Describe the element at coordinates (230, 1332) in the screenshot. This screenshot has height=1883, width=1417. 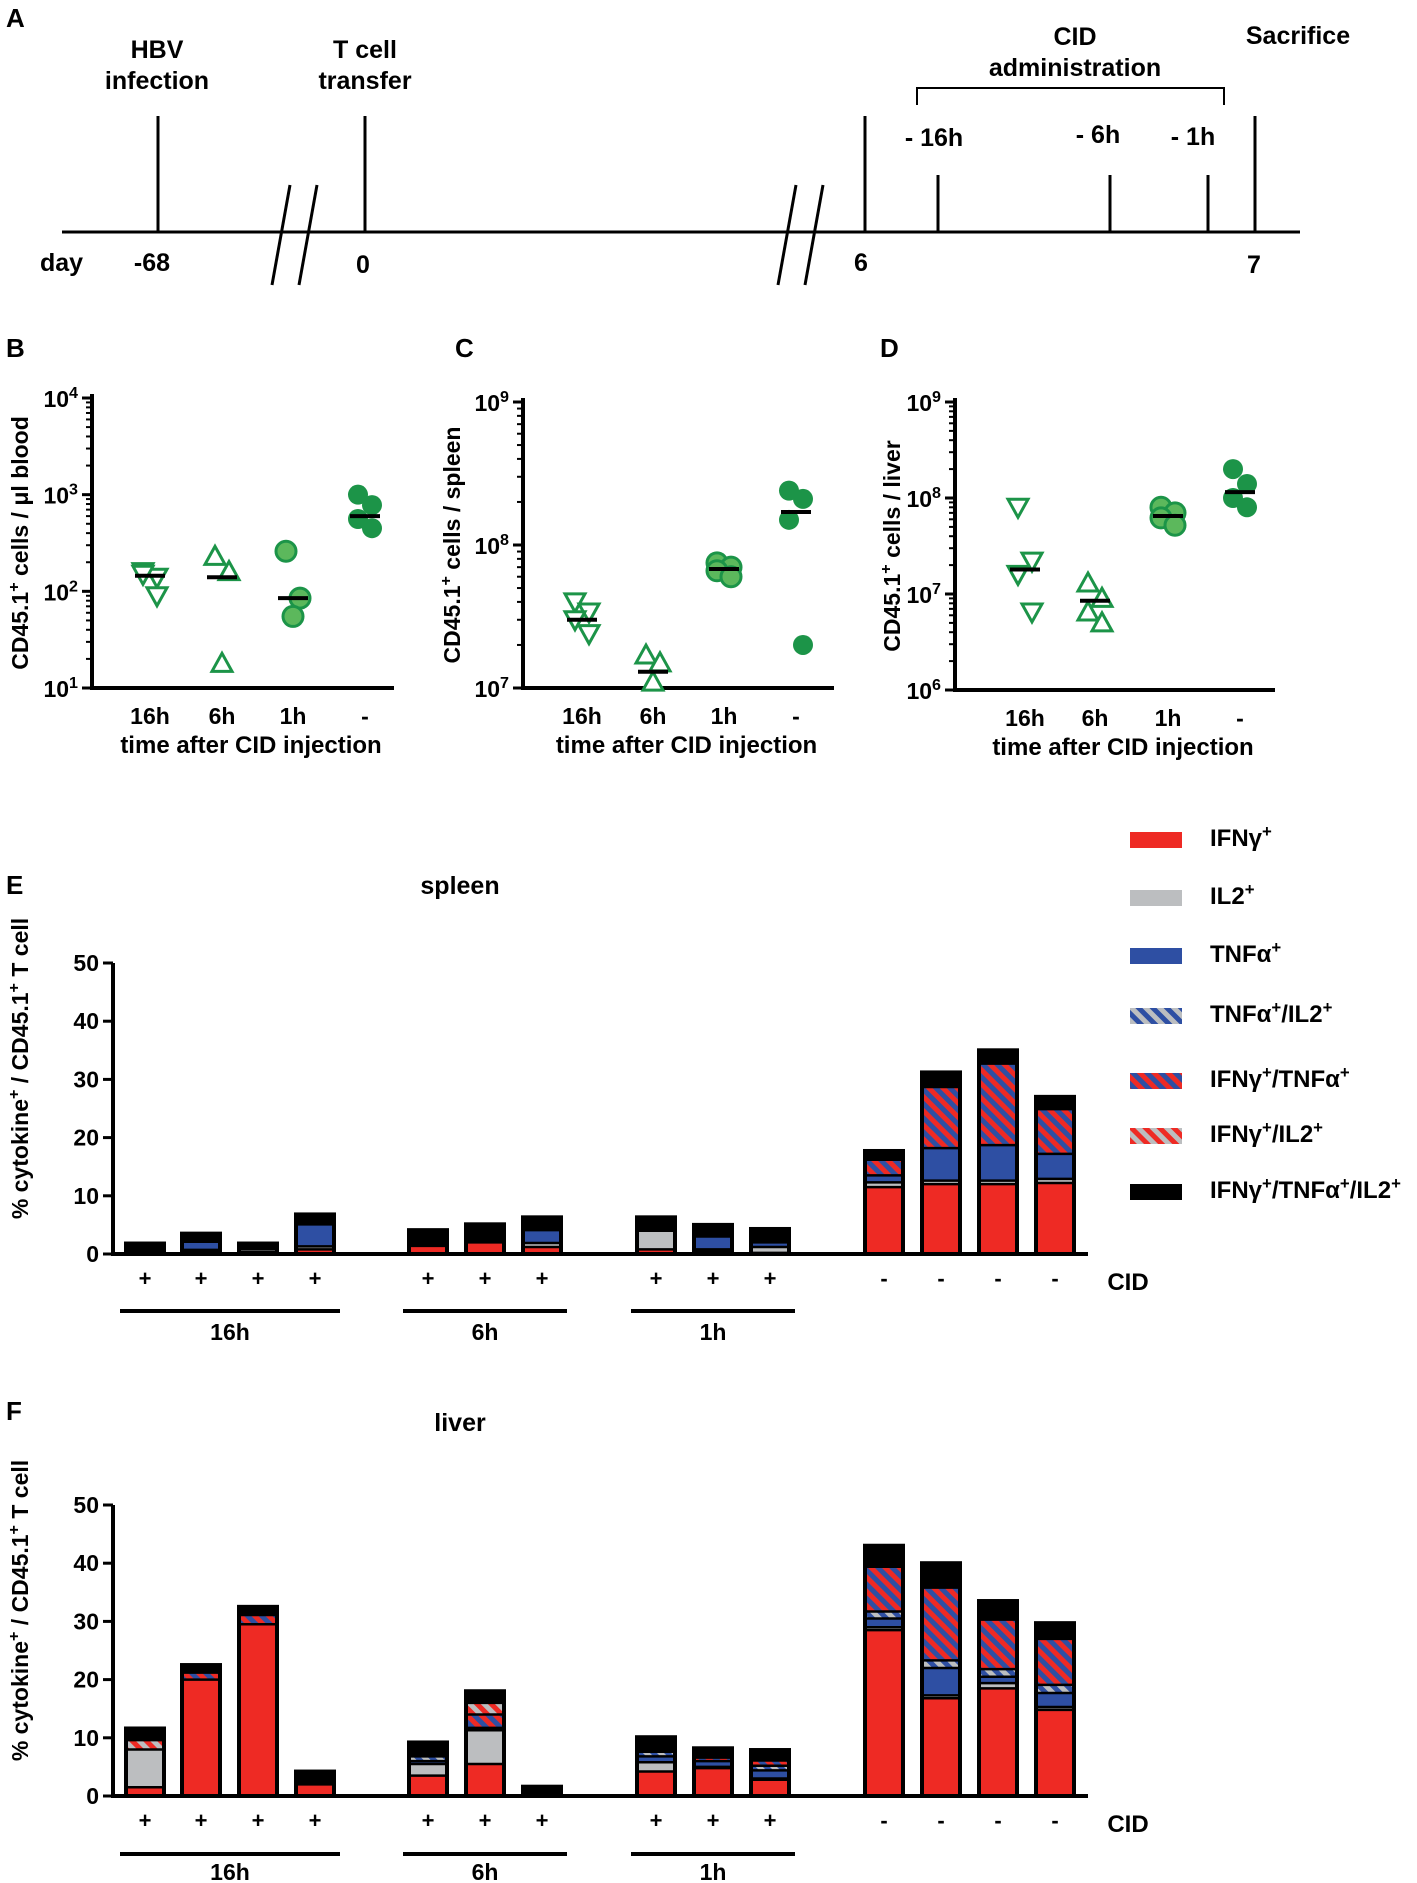
I see `group-label: 16h` at that location.